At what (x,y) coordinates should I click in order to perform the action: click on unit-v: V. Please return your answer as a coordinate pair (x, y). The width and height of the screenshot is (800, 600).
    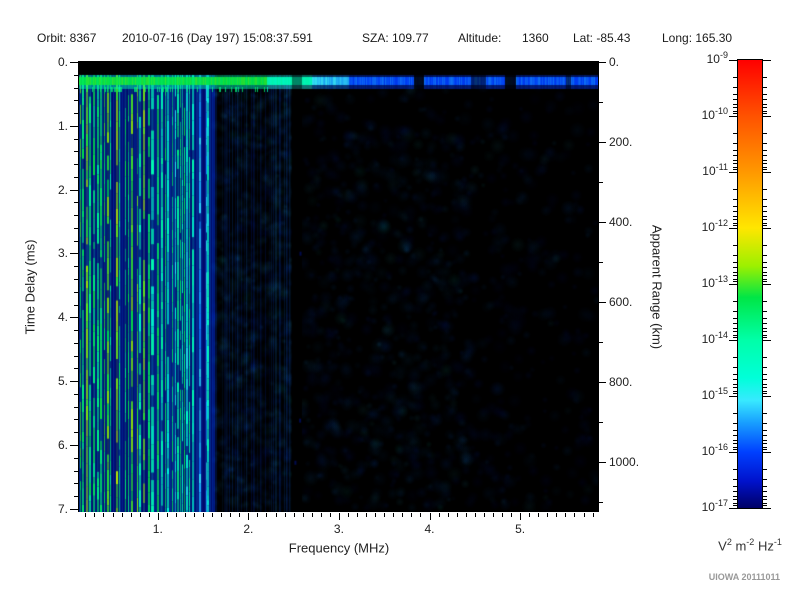
    Looking at the image, I should click on (722, 546).